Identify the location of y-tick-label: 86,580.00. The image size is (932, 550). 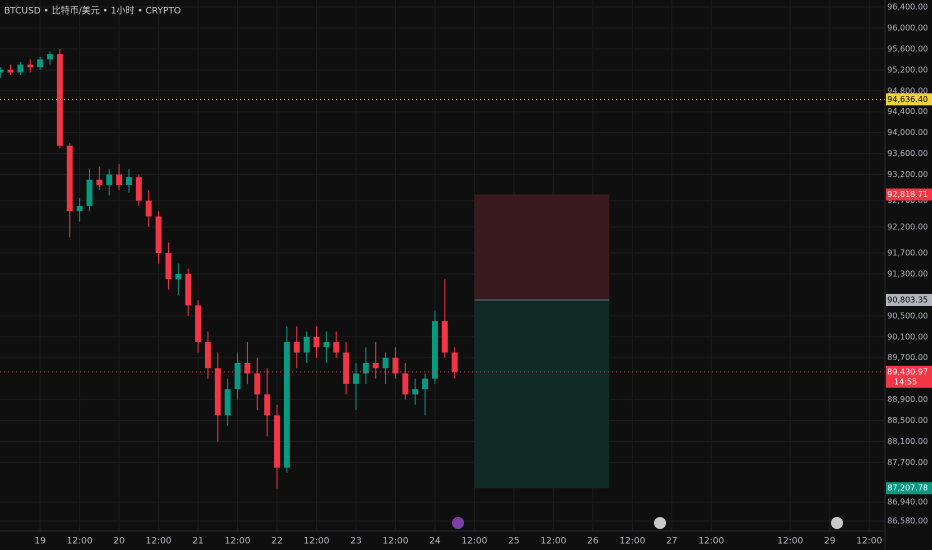
(907, 521).